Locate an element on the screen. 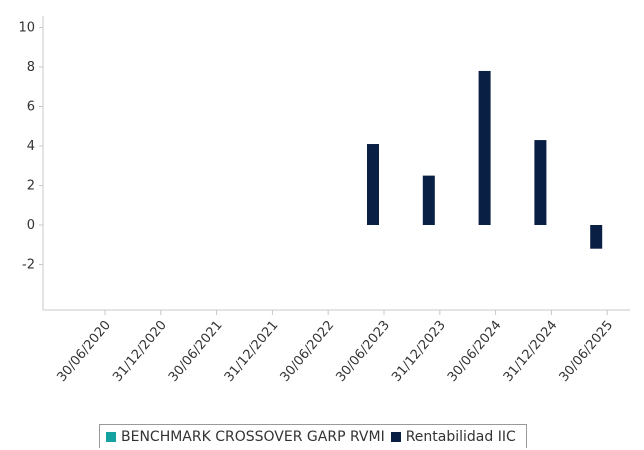 The width and height of the screenshot is (644, 450). x-tick-label: 31/12/2024 is located at coordinates (531, 351).